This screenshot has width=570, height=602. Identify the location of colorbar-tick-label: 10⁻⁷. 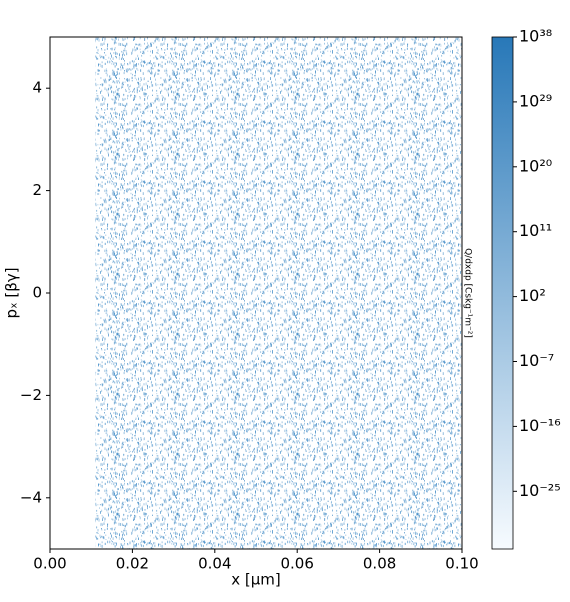
(536, 360).